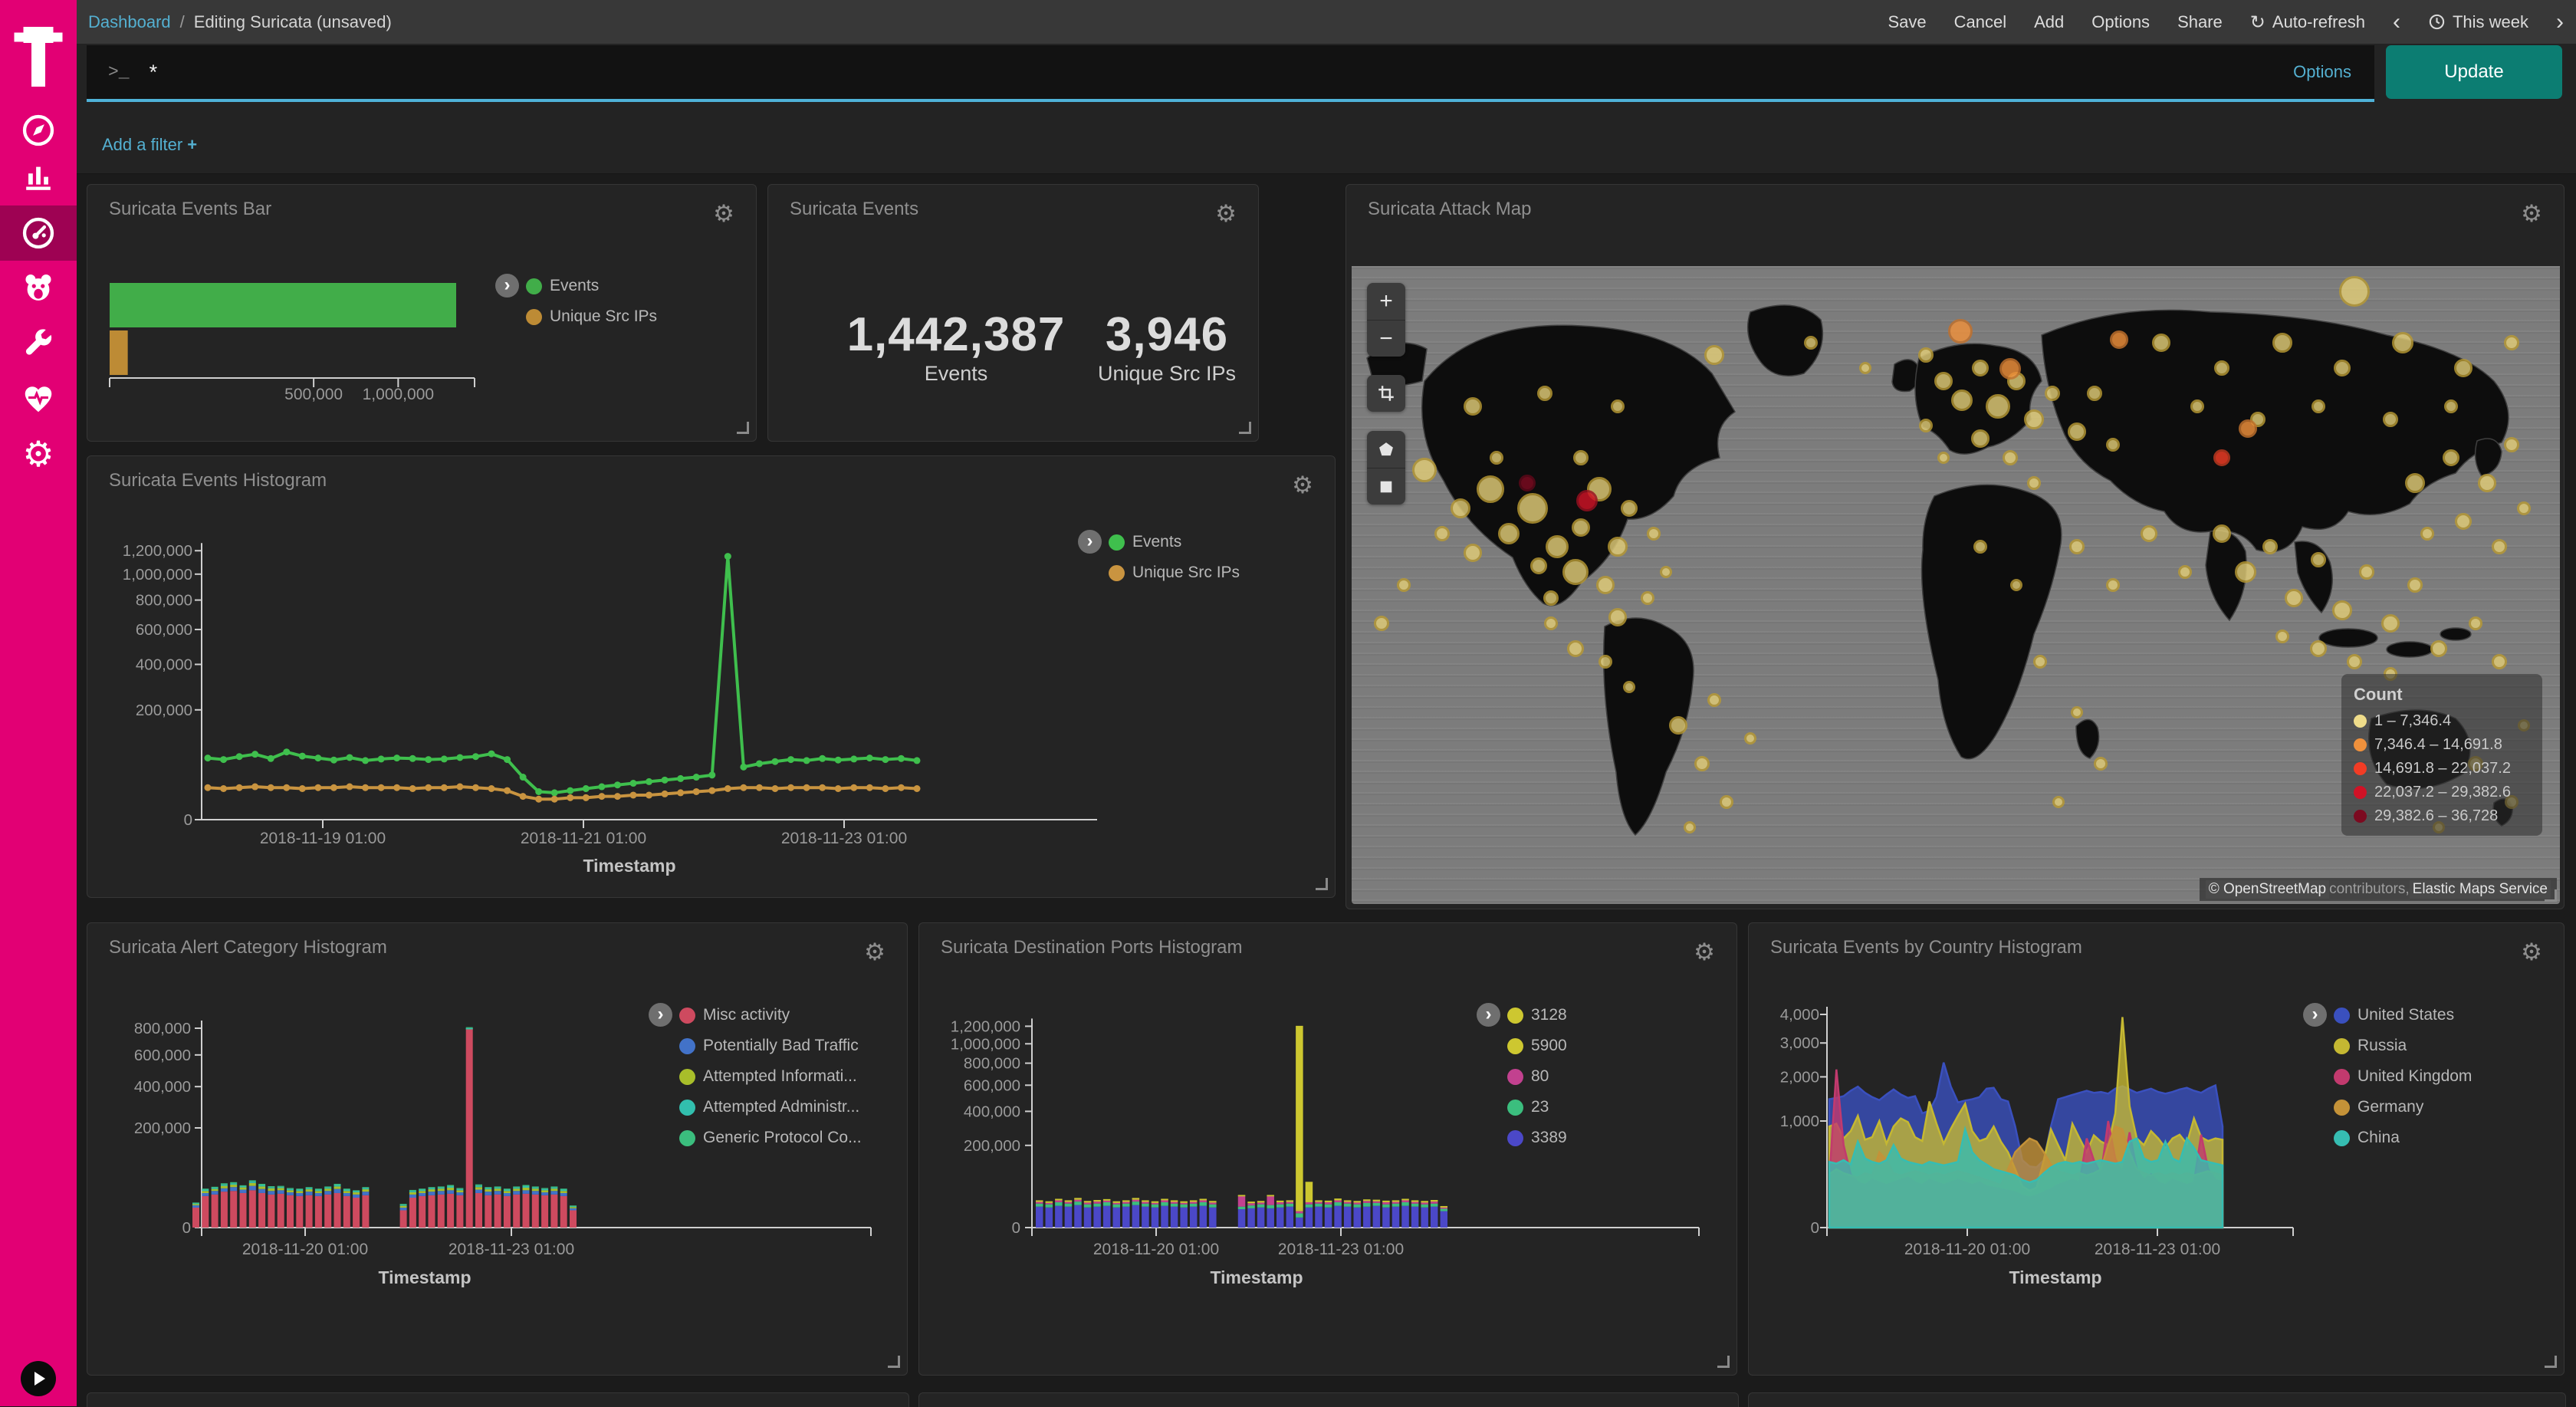 This screenshot has height=1407, width=2576. What do you see at coordinates (2531, 214) in the screenshot?
I see `panel-gear-icon` at bounding box center [2531, 214].